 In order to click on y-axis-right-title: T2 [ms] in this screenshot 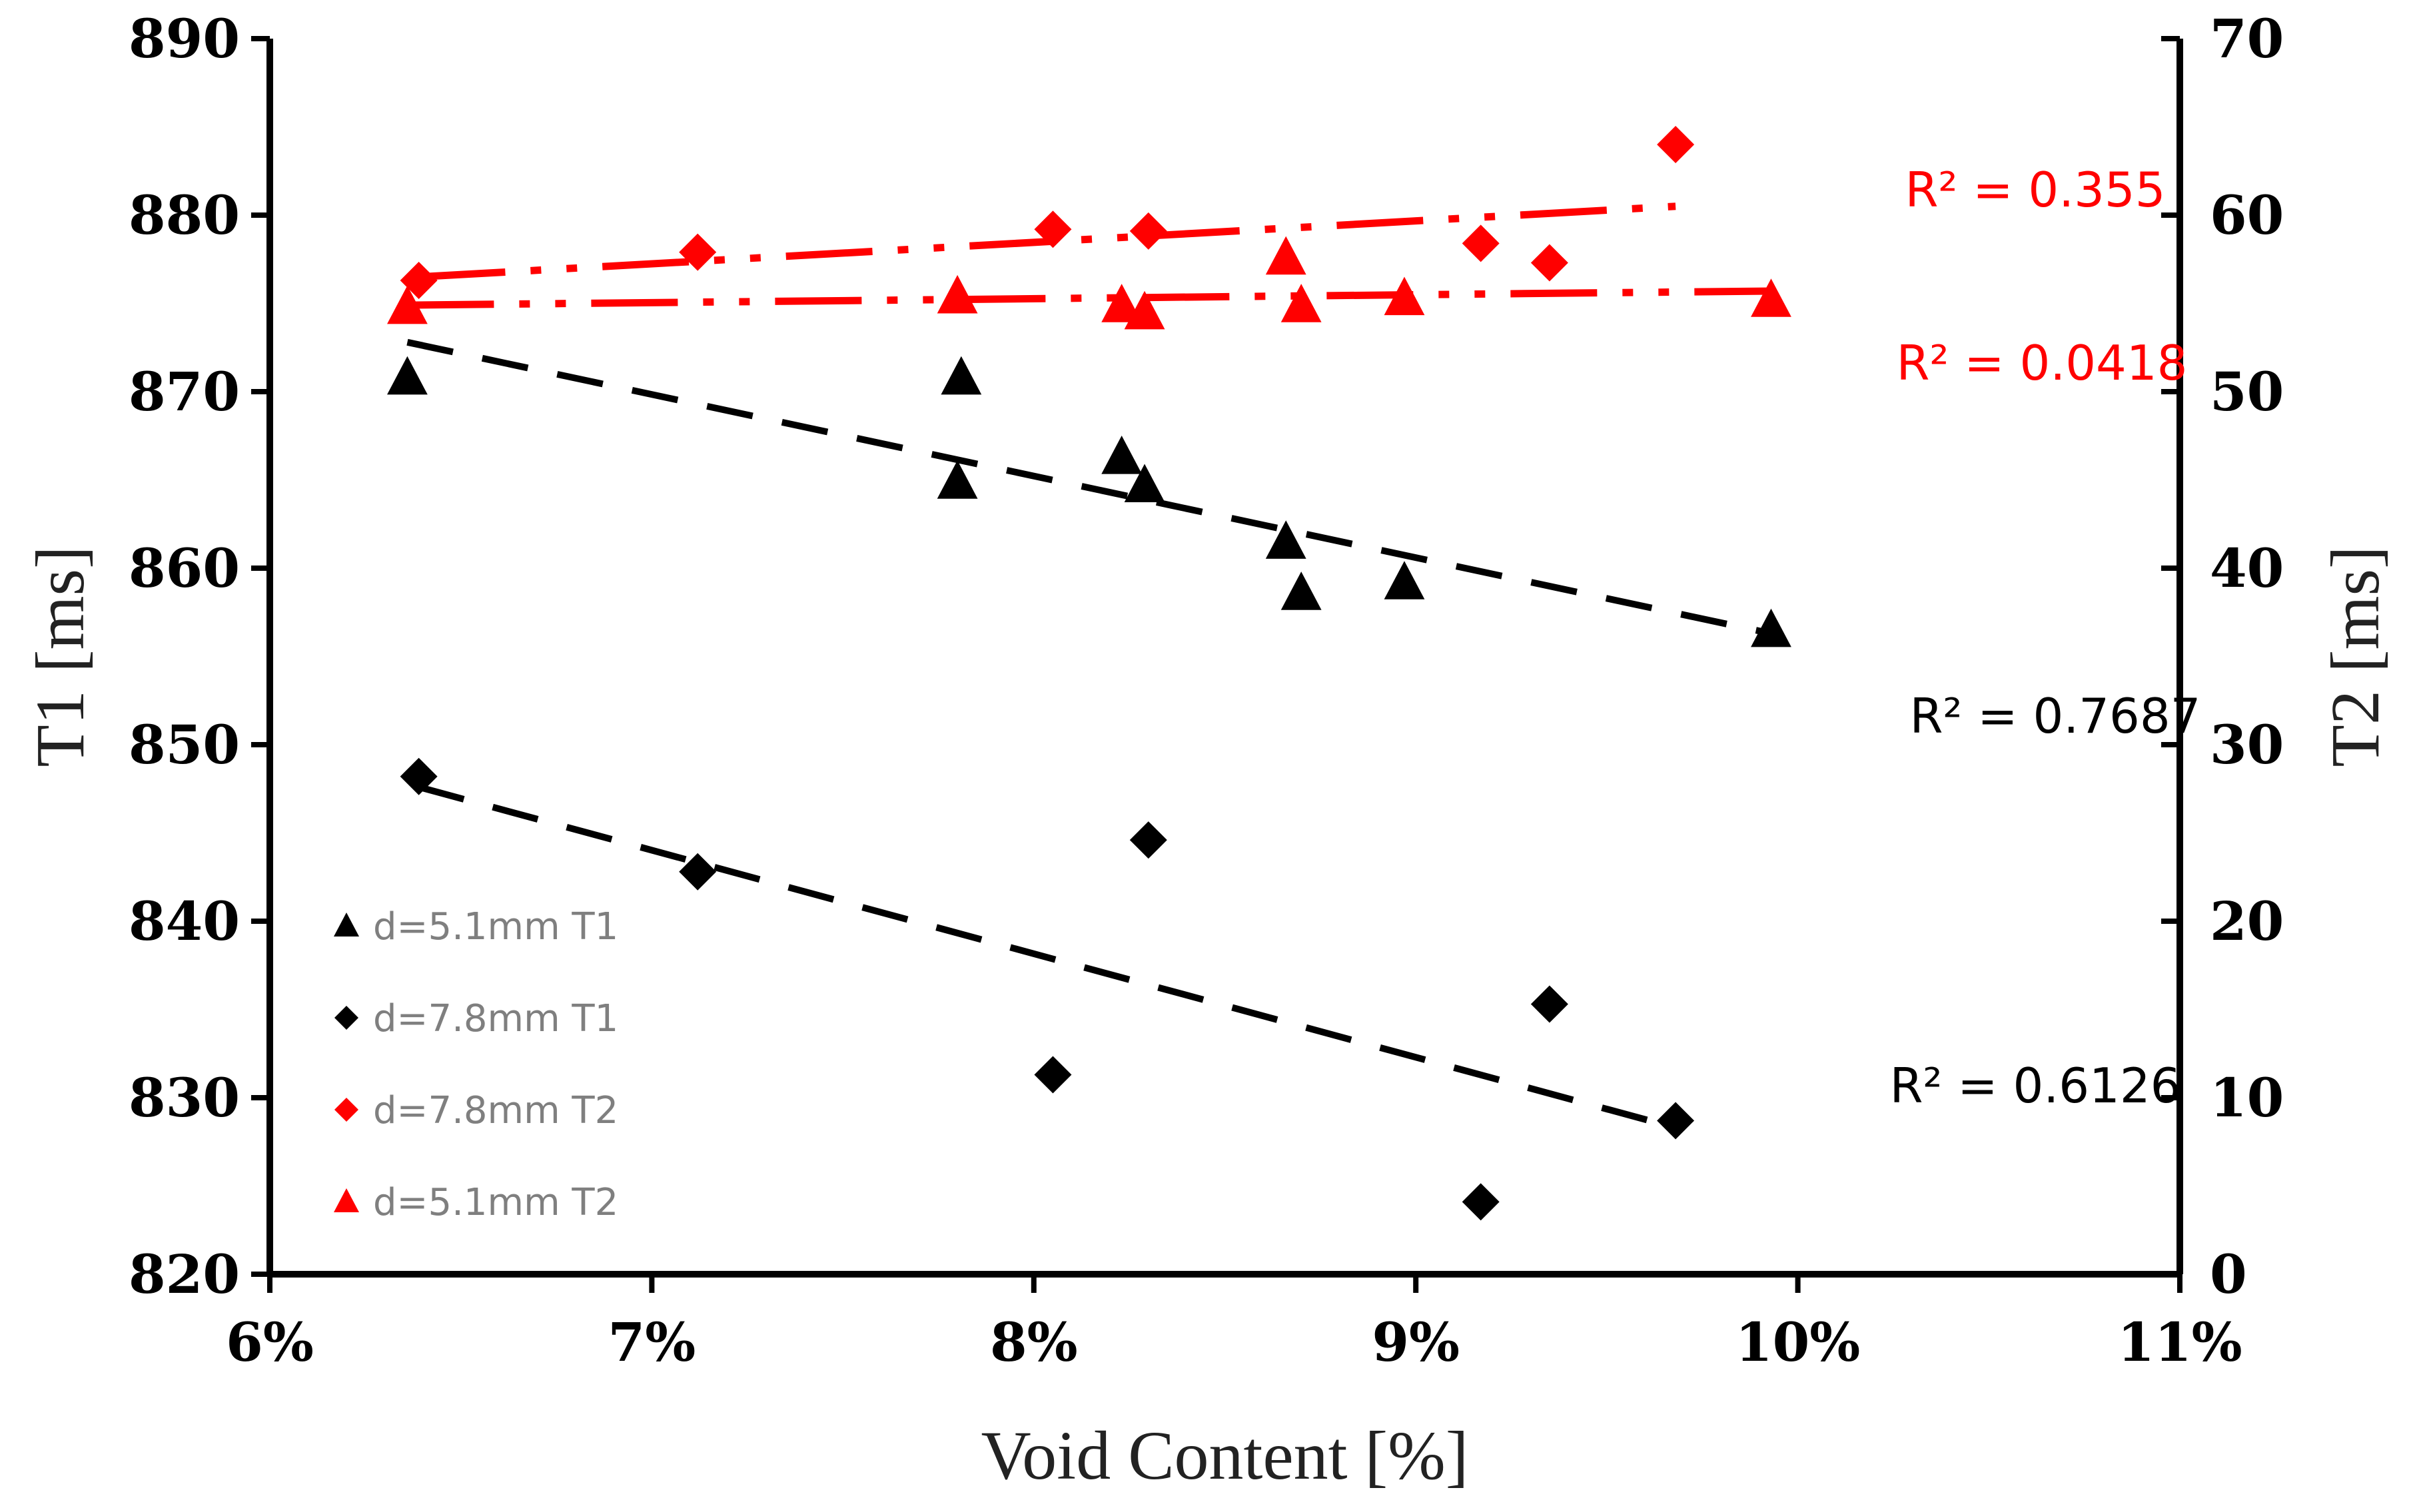, I will do `click(2355, 657)`.